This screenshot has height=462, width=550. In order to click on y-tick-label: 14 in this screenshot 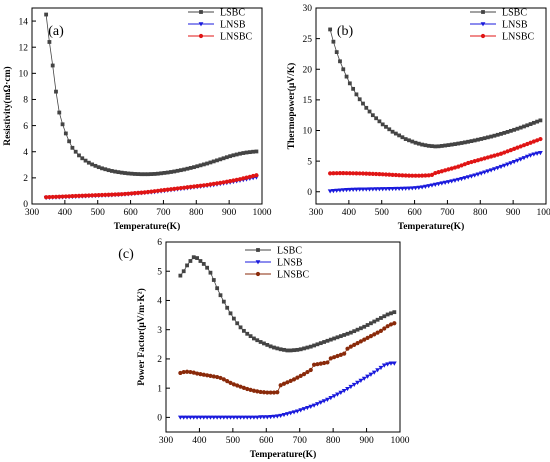, I will do `click(24, 22)`.